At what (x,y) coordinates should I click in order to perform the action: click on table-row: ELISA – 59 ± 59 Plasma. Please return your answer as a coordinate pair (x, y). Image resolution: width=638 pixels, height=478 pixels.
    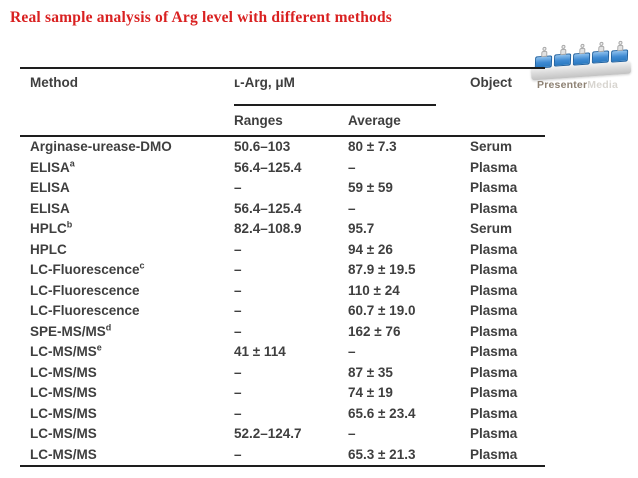
    Looking at the image, I should click on (282, 188).